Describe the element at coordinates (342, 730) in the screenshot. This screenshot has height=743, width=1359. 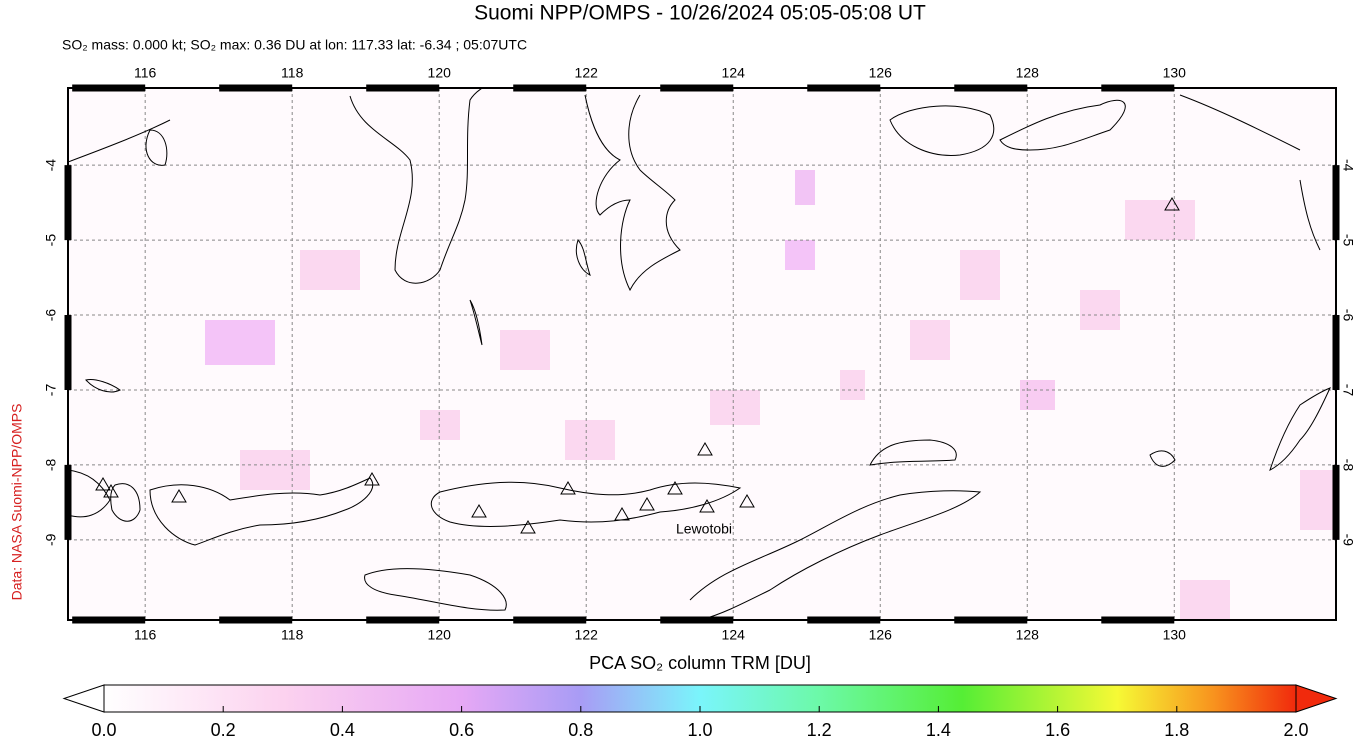
I see `colorbar-tick-label: 0.4` at that location.